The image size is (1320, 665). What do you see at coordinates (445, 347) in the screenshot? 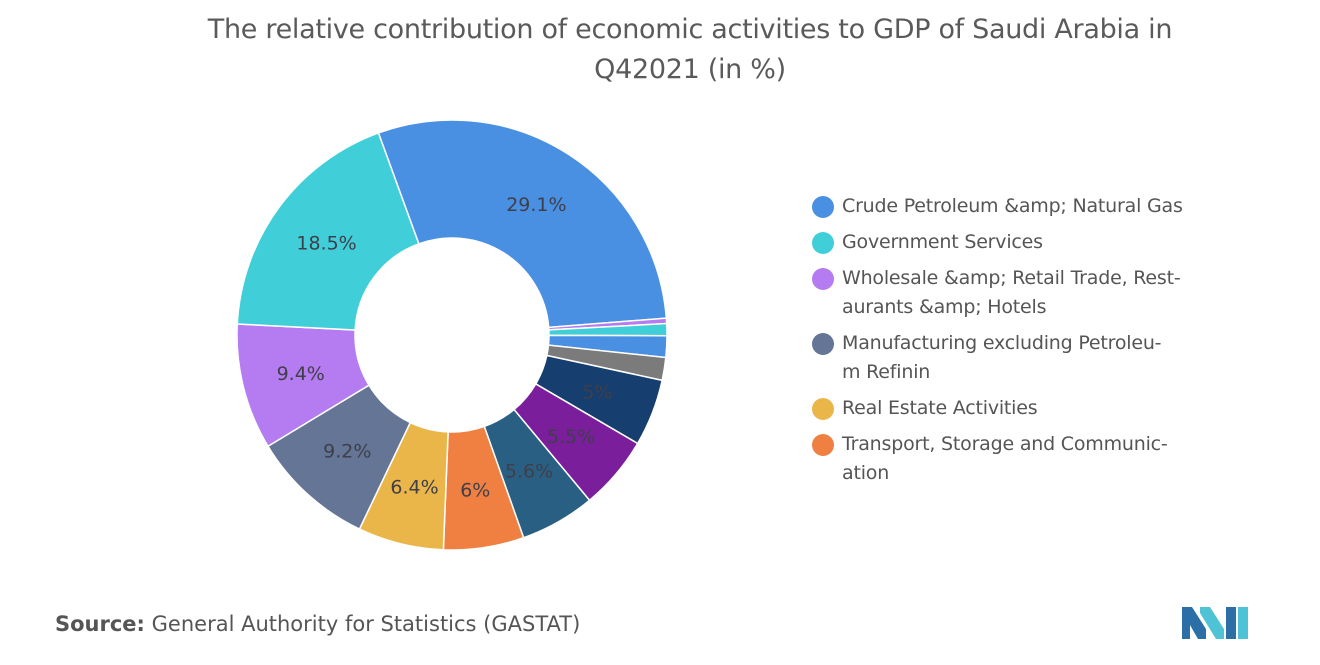
I see `donut-slice-labels: 29.1% 5% 5.5% 5.6% 6% 6.4% 9.2% 9.4% 18.5%` at bounding box center [445, 347].